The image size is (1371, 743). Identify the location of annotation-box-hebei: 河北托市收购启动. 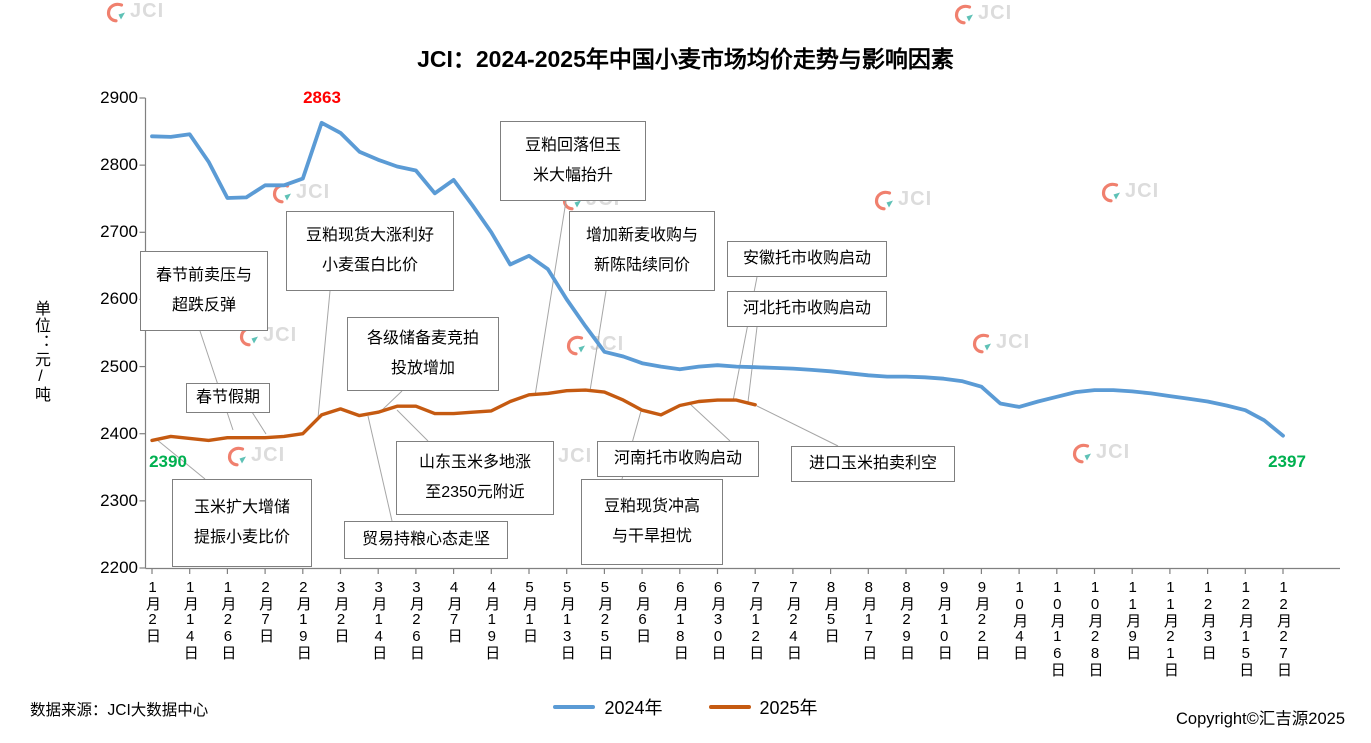
(807, 309).